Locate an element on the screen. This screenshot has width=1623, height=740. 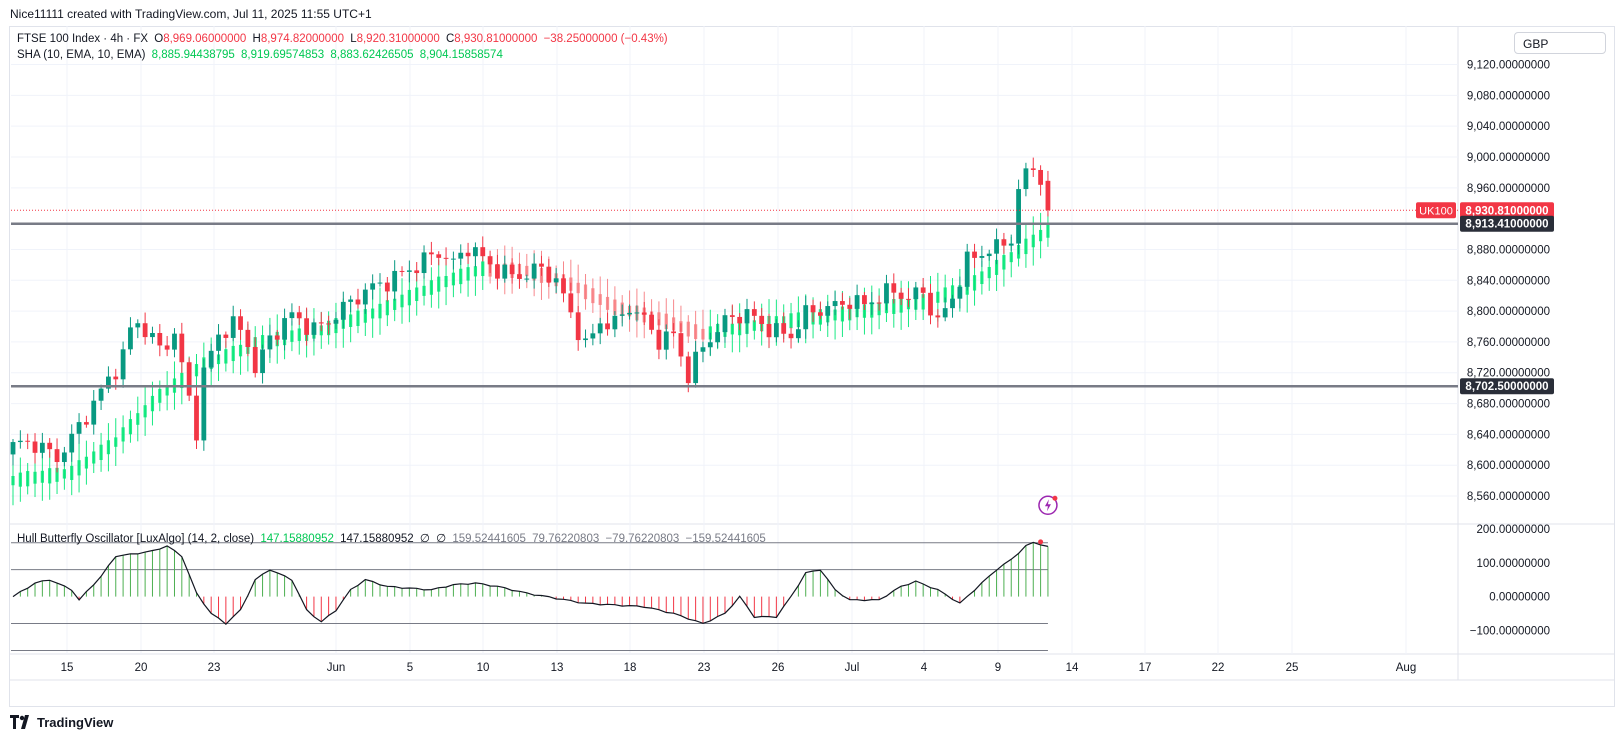
y-tick-label: 8,560.00000000 is located at coordinates (1508, 497).